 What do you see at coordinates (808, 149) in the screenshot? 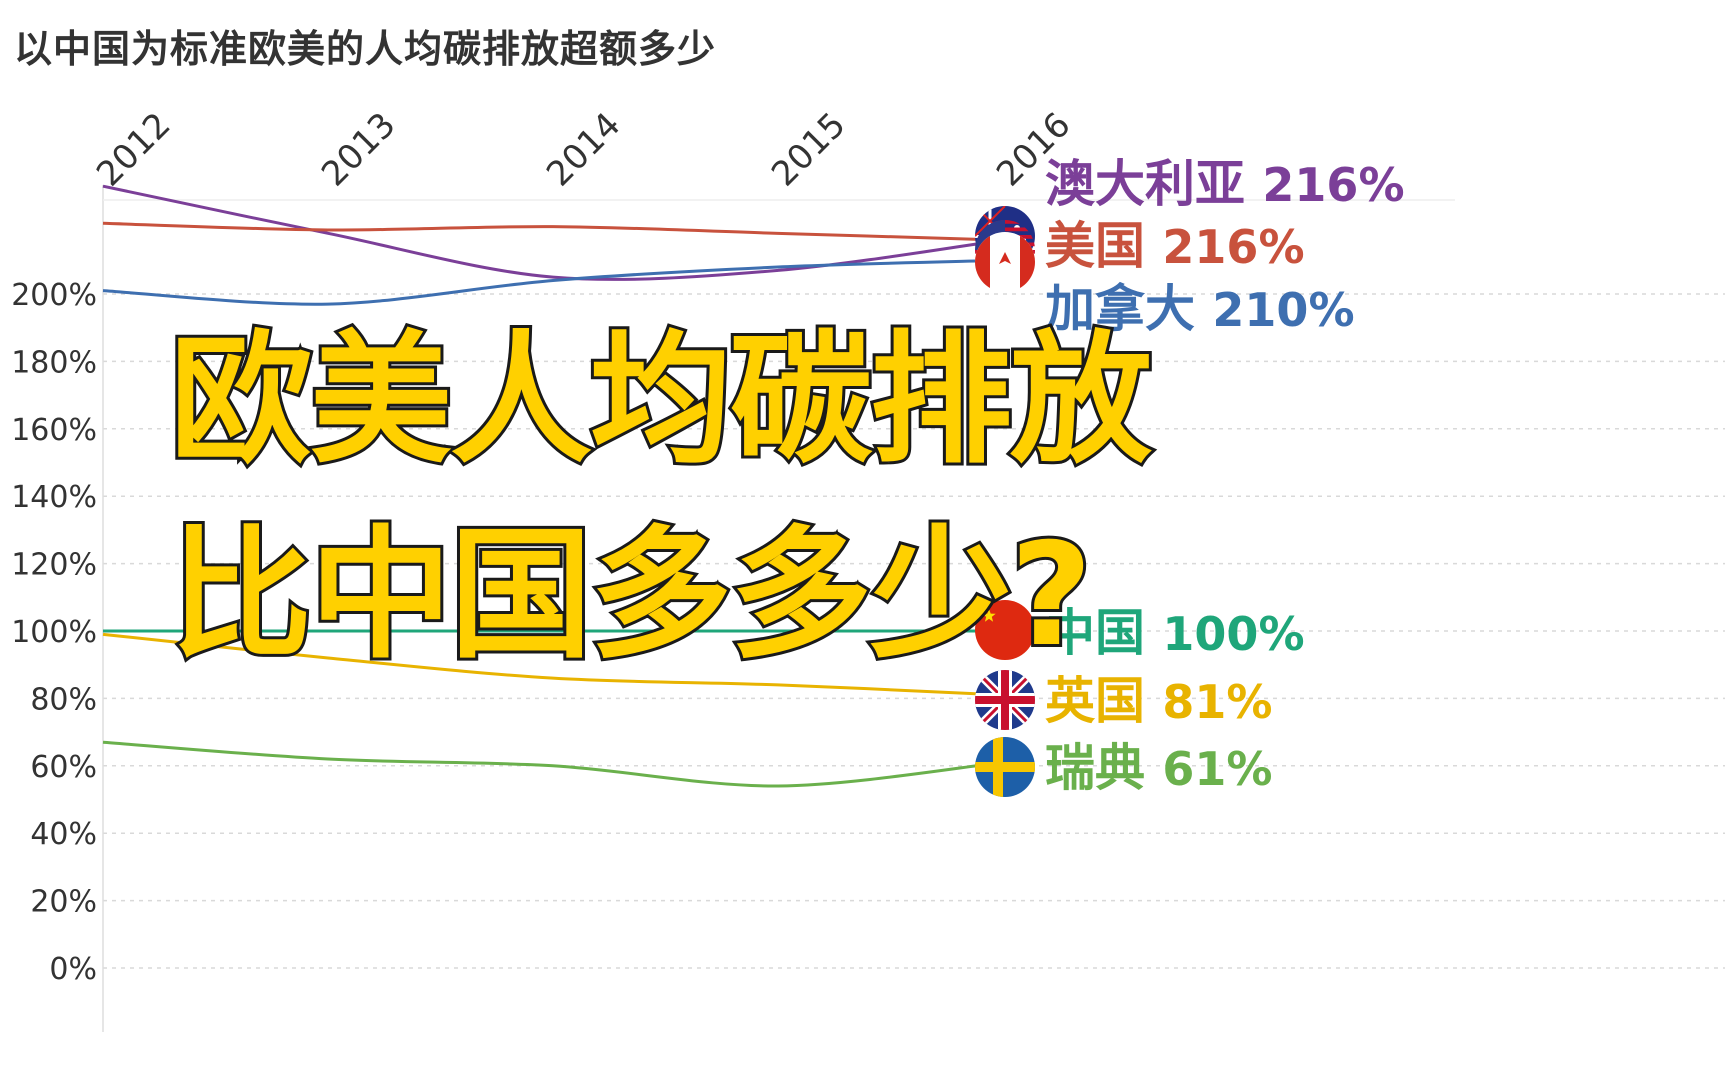
I see `x-tick-label: 2015` at bounding box center [808, 149].